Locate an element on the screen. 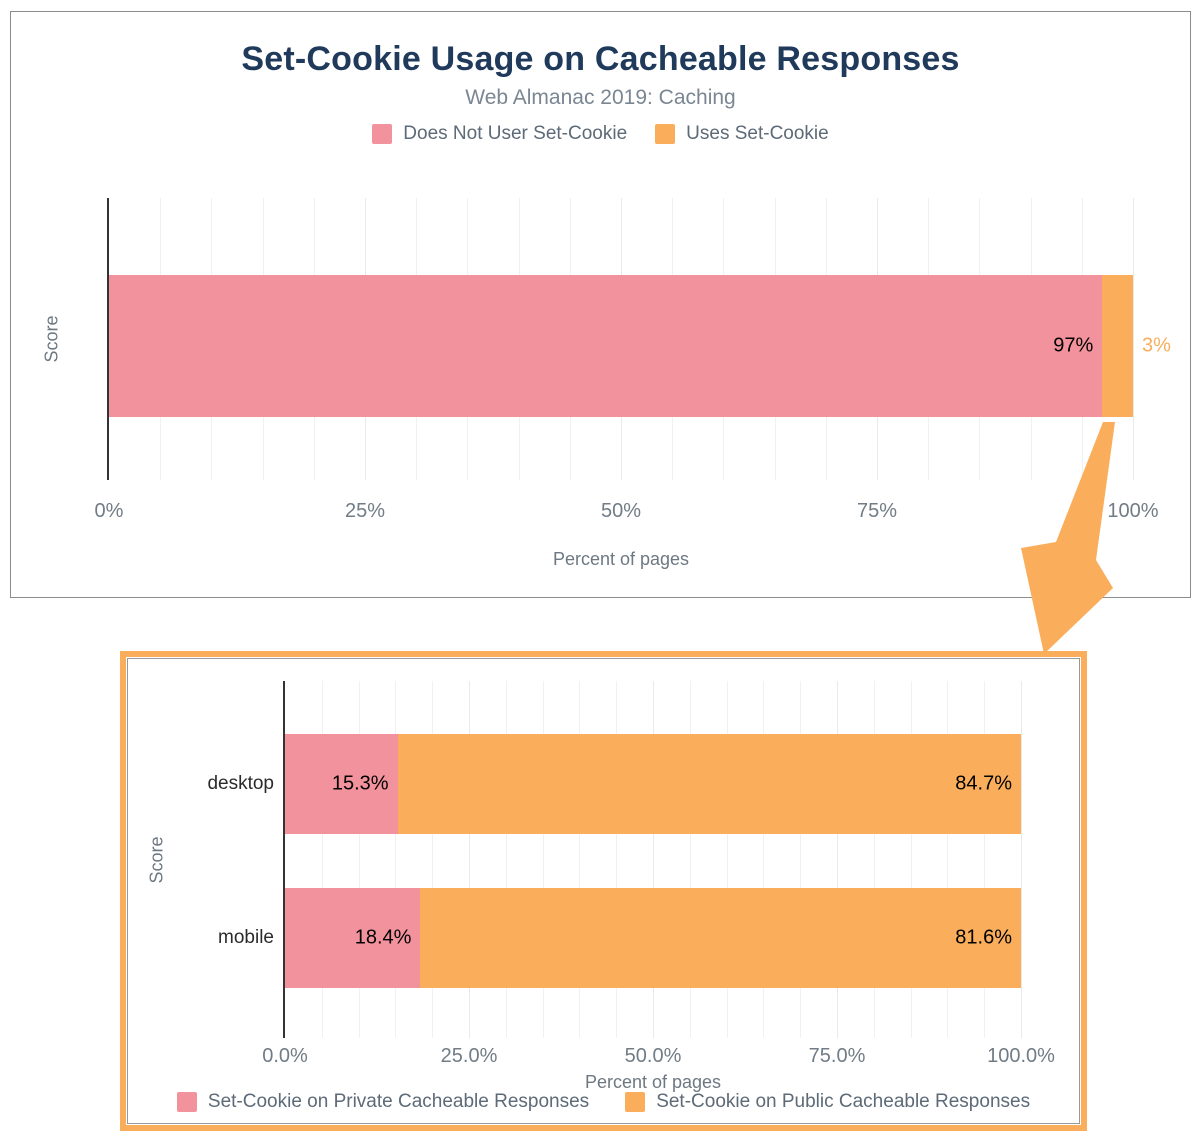 The image size is (1204, 1138). legend-item-does-not-user-set-cookie: Does Not User Set-Cookie is located at coordinates (499, 134).